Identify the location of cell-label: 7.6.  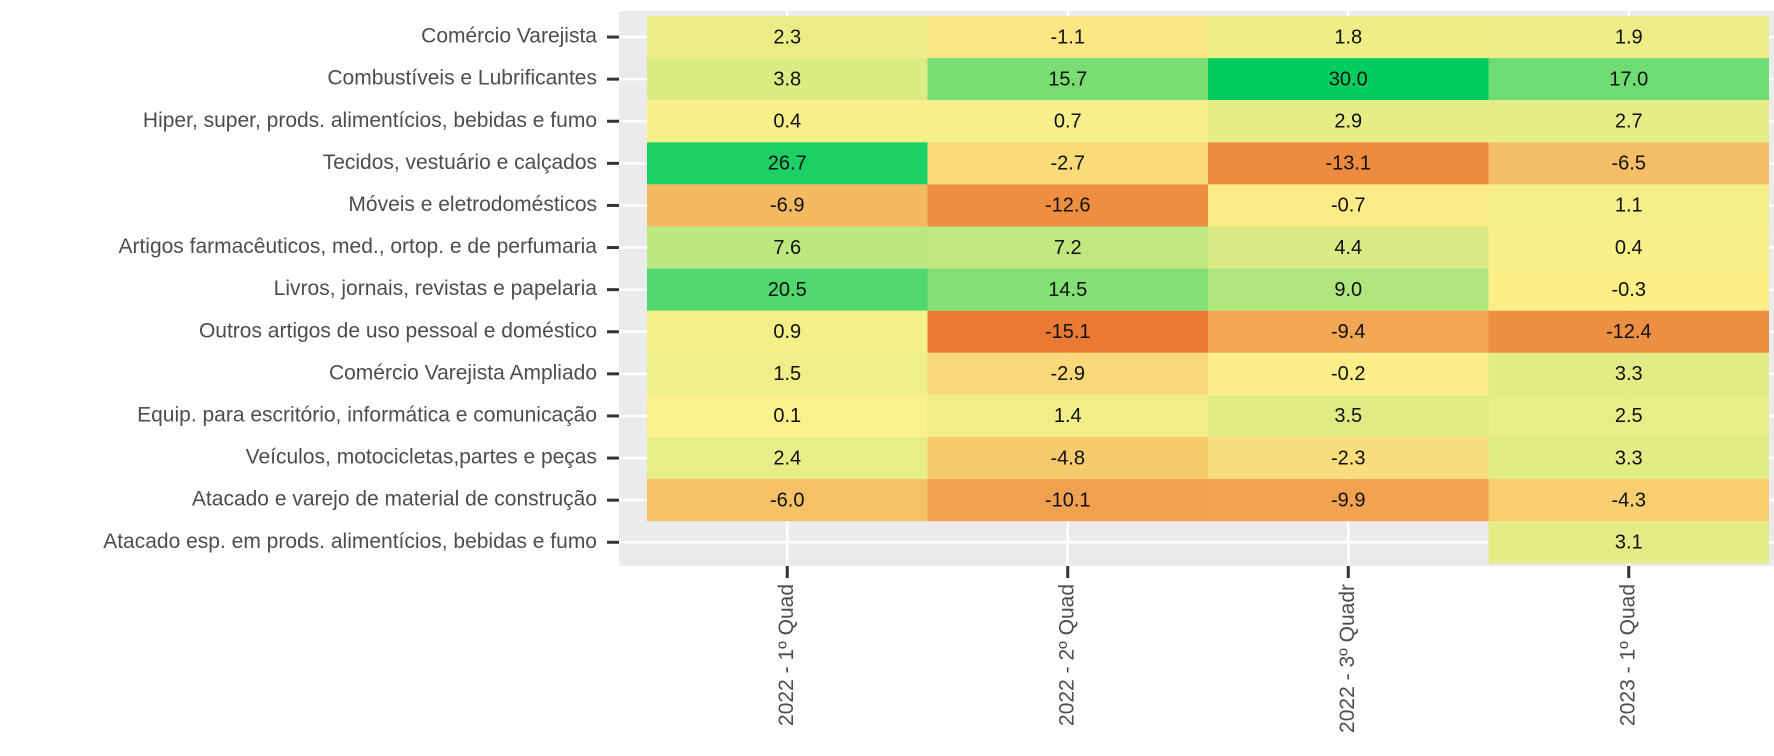
(787, 248).